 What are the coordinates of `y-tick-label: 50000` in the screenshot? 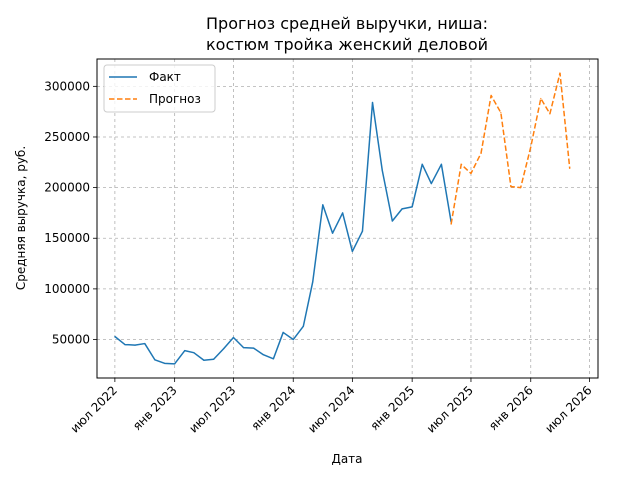 It's located at (71, 340).